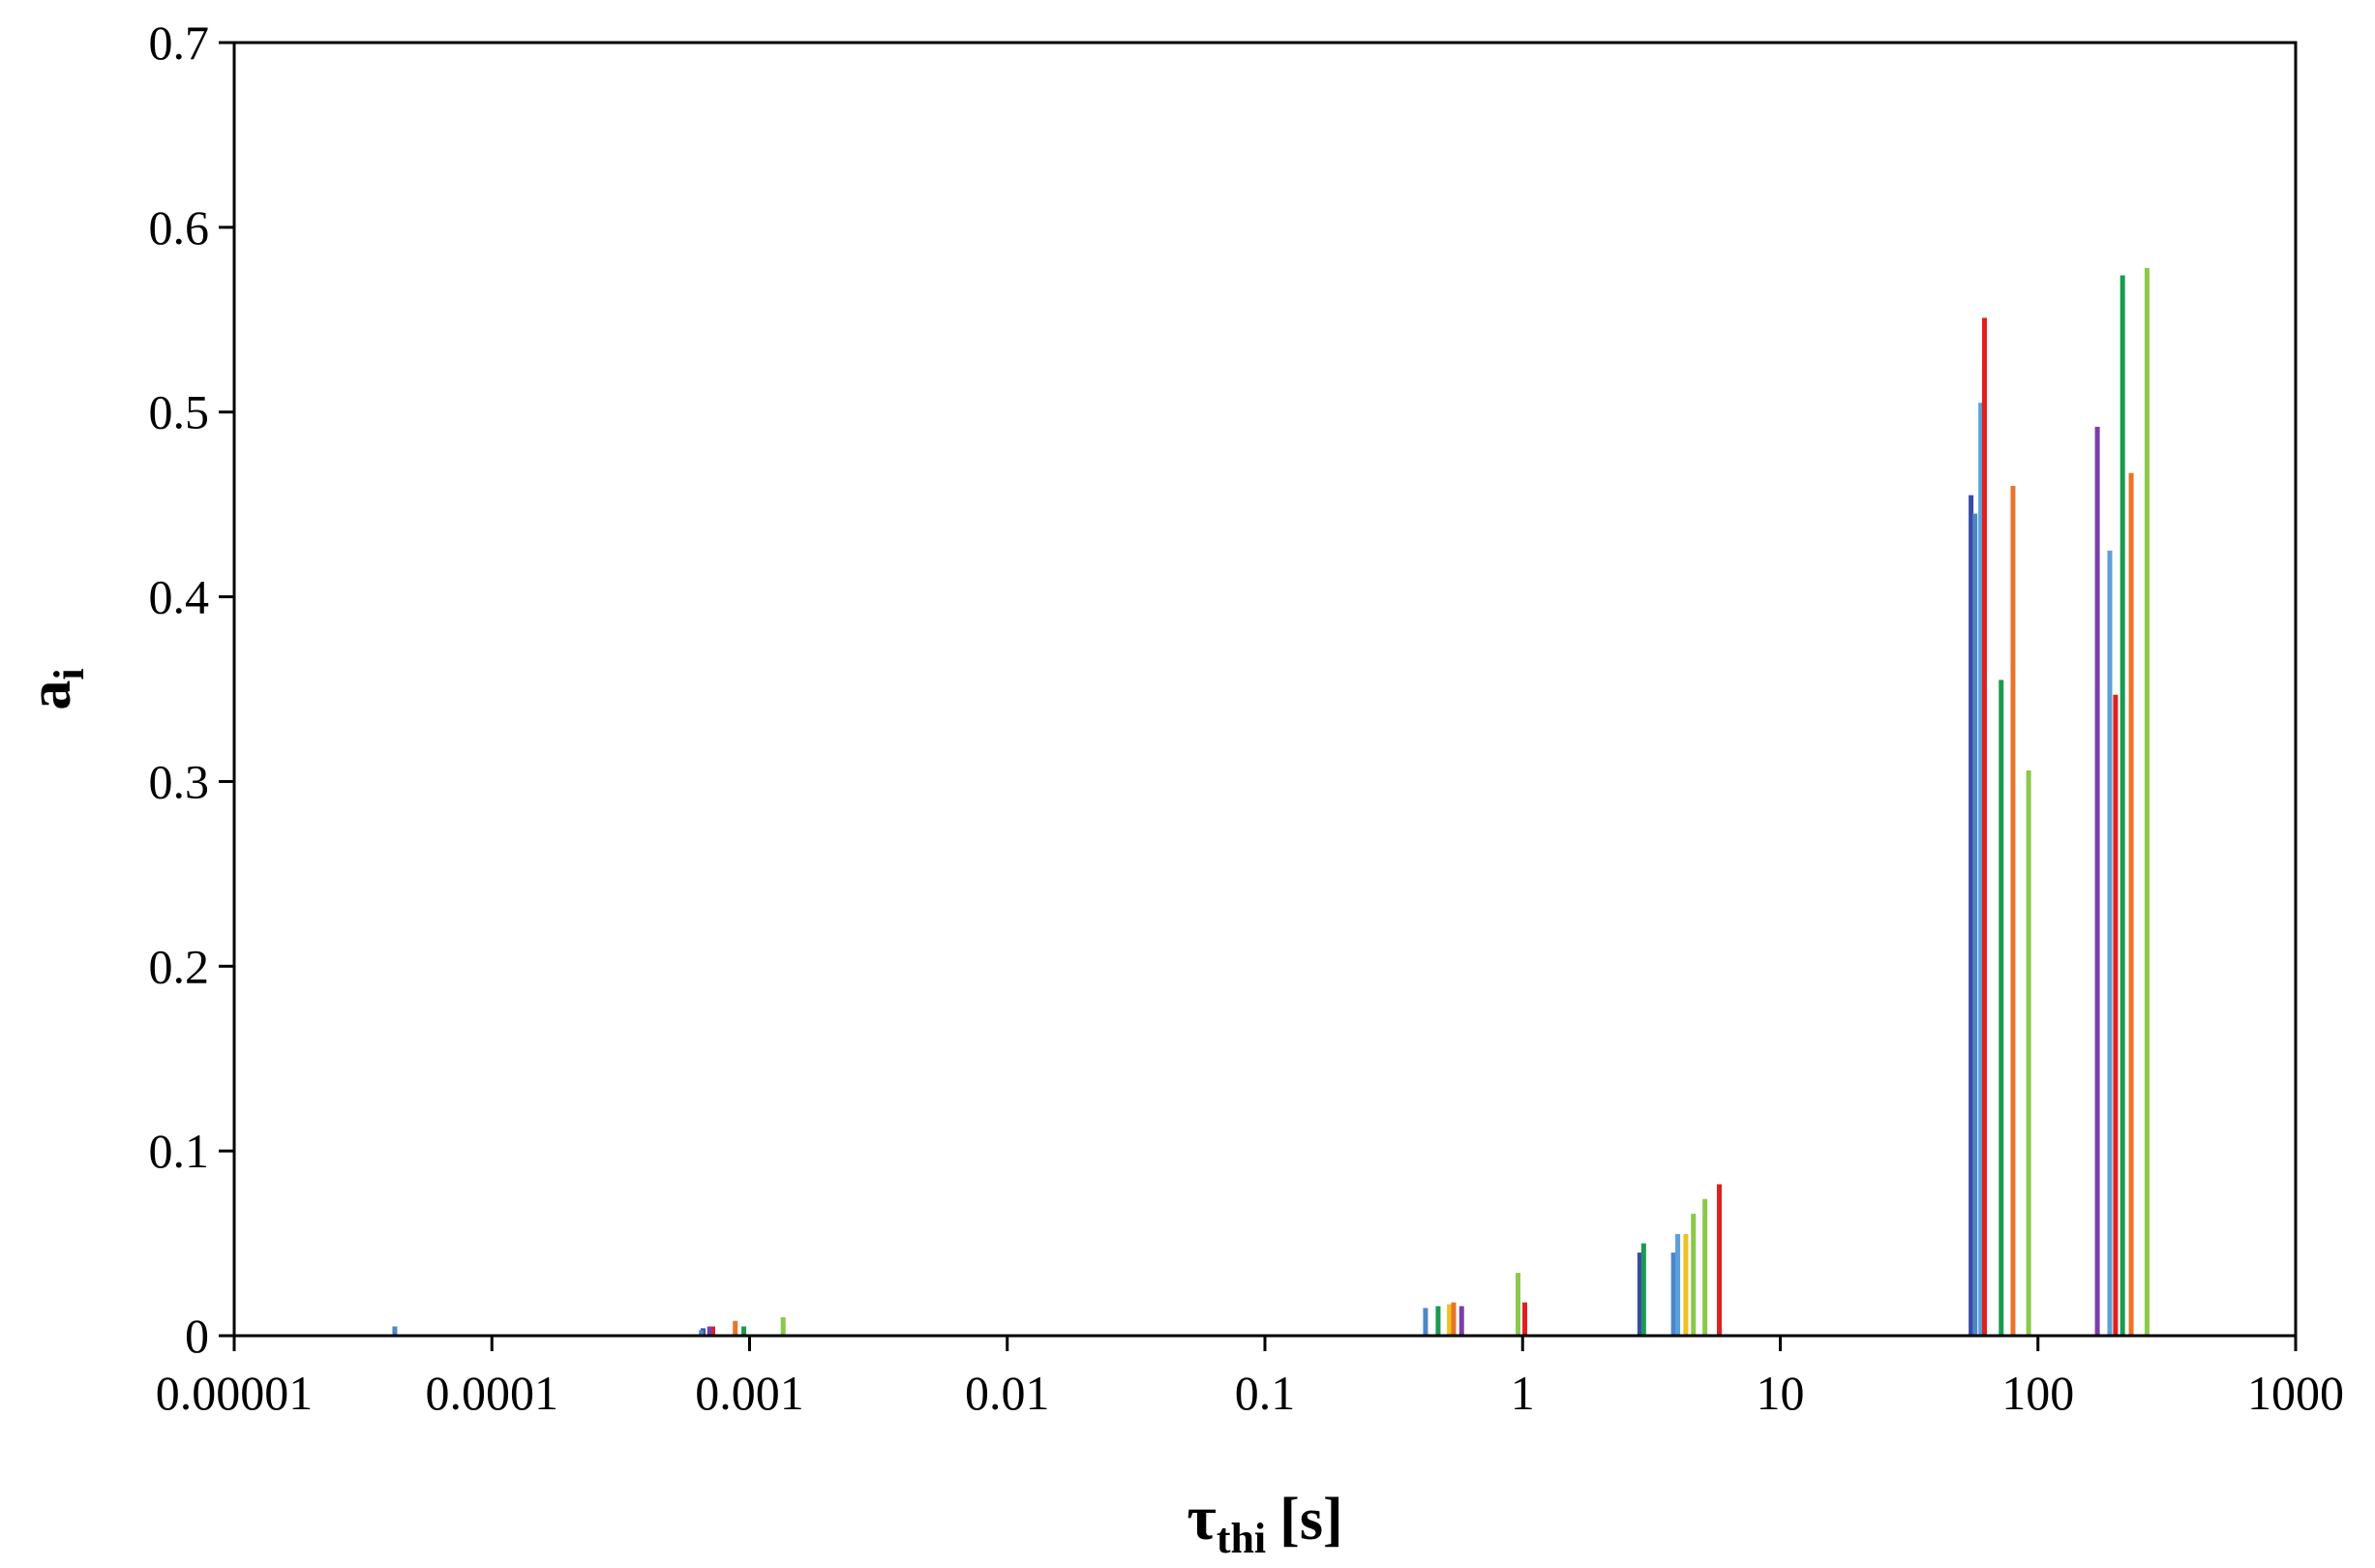  What do you see at coordinates (1266, 1393) in the screenshot?
I see `x-tick-label: 0.1` at bounding box center [1266, 1393].